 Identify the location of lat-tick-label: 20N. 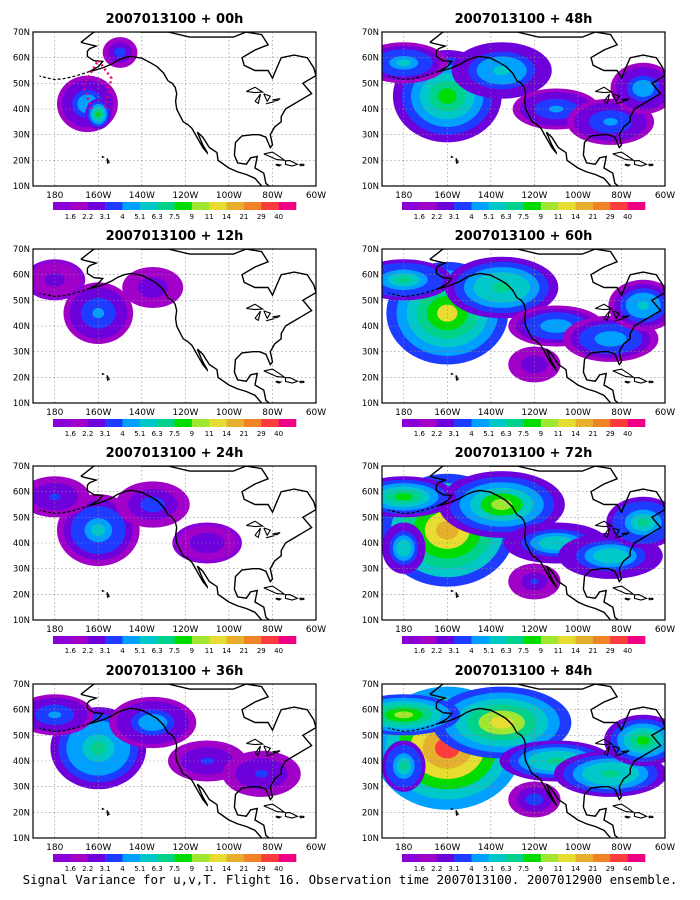
(370, 161).